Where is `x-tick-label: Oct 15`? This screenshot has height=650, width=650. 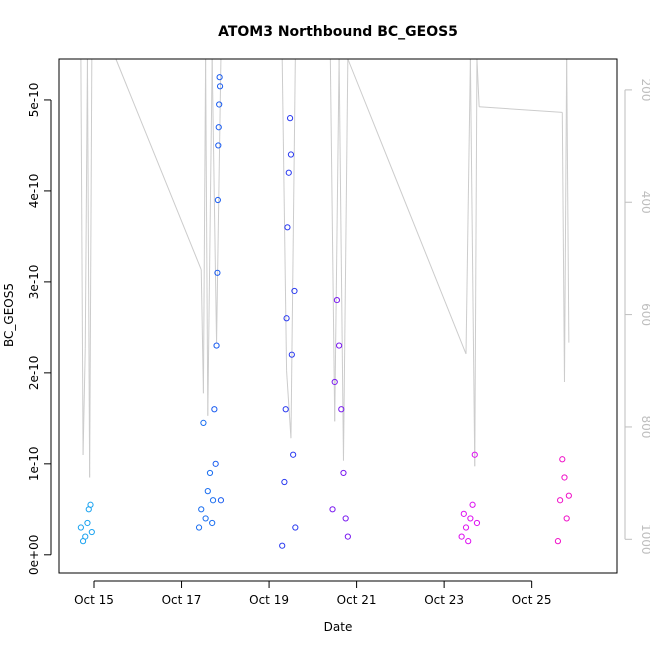 x-tick-label: Oct 15 is located at coordinates (94, 600).